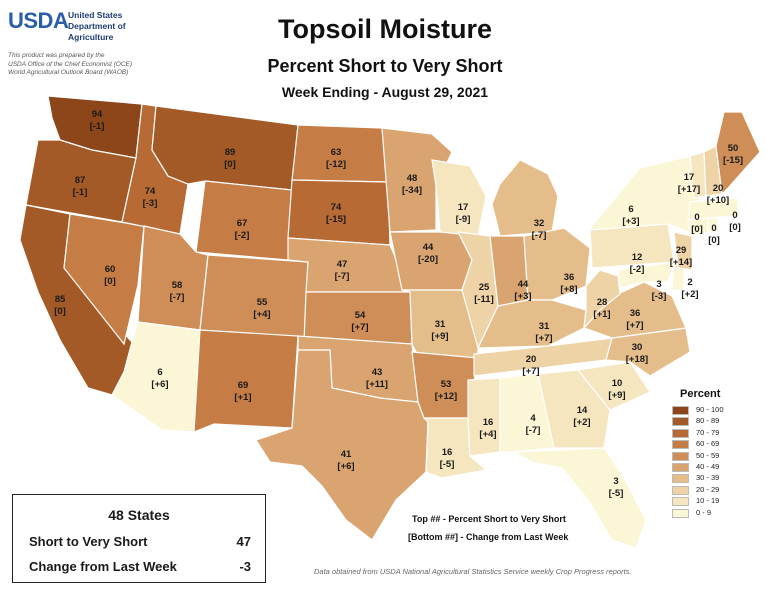  Describe the element at coordinates (177, 297) in the screenshot. I see `state-change-ut: [-7]` at that location.